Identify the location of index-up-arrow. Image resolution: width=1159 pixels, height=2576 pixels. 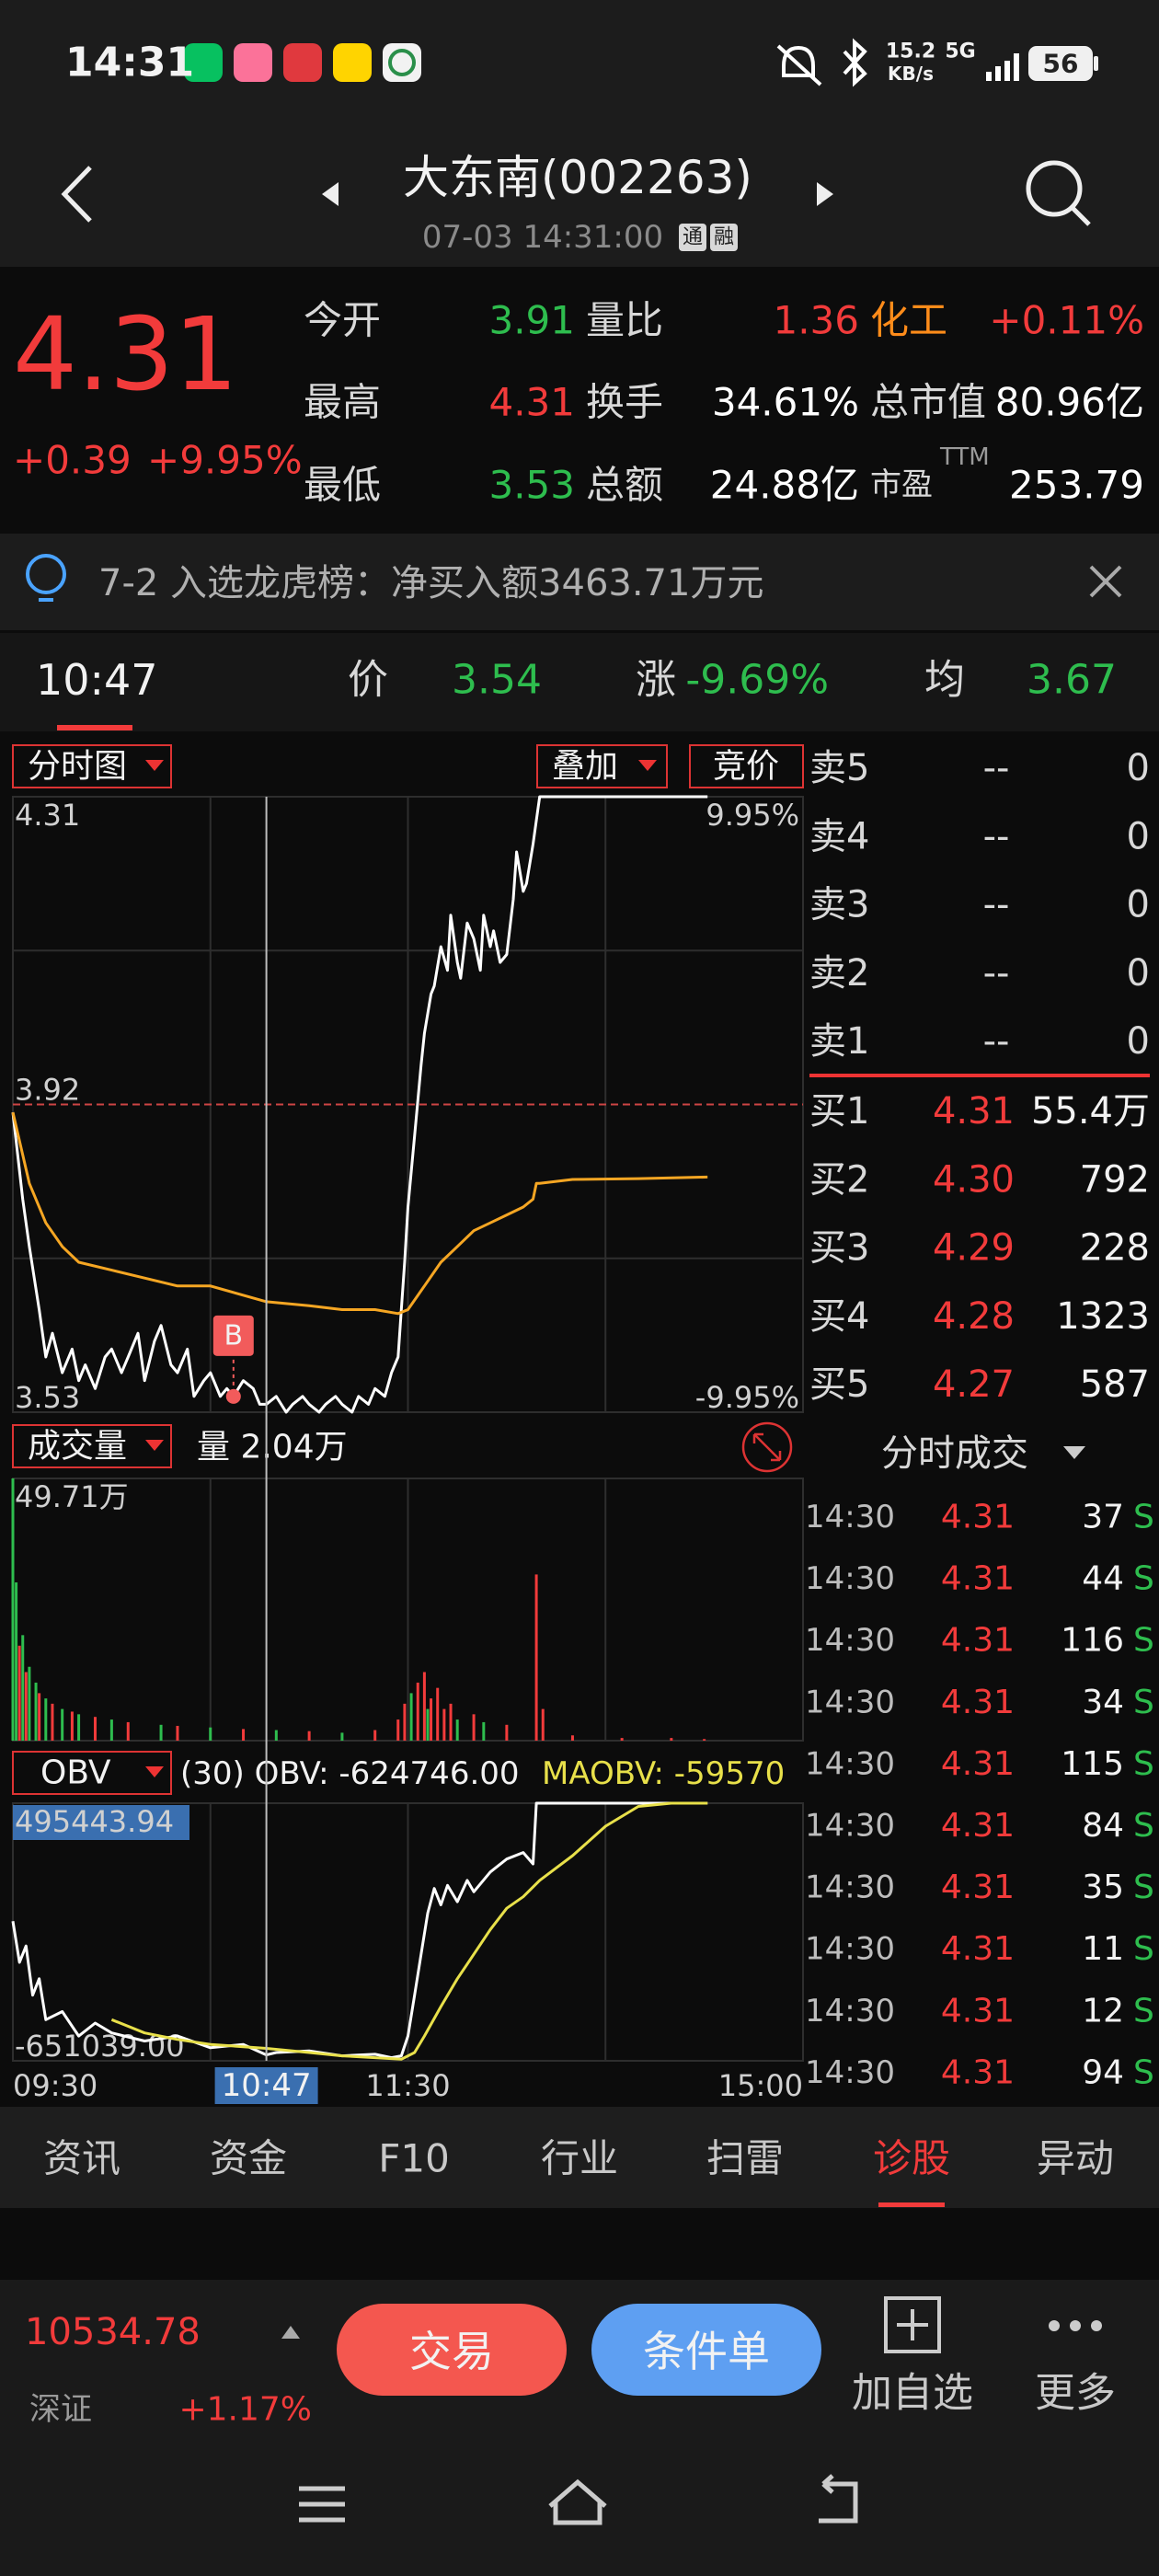
(290, 2332).